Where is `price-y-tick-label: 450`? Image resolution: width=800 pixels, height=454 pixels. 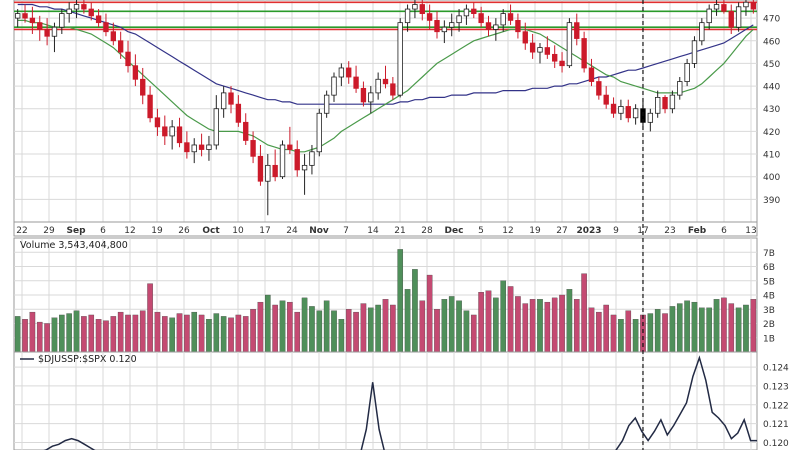
price-y-tick-label: 450 is located at coordinates (771, 65).